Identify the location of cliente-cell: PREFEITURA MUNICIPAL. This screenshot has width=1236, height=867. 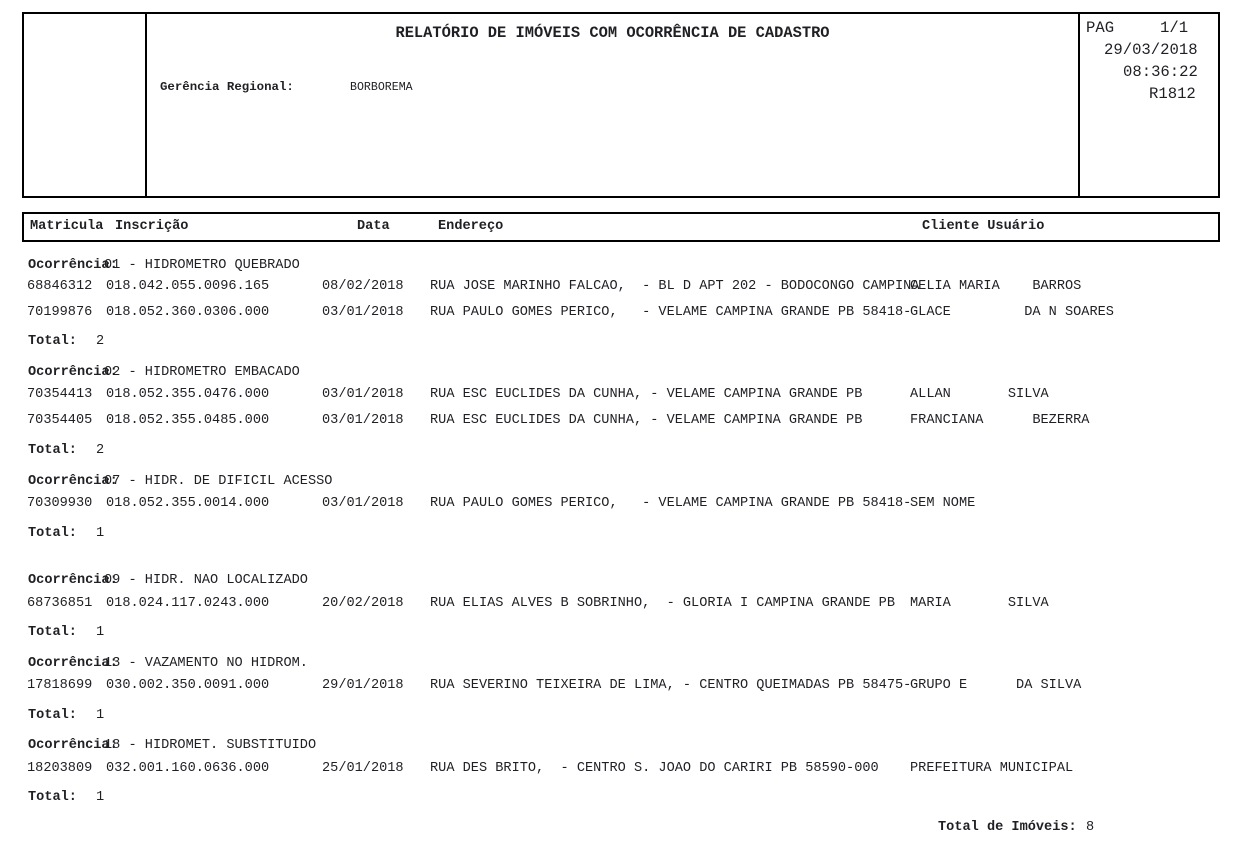
(992, 768).